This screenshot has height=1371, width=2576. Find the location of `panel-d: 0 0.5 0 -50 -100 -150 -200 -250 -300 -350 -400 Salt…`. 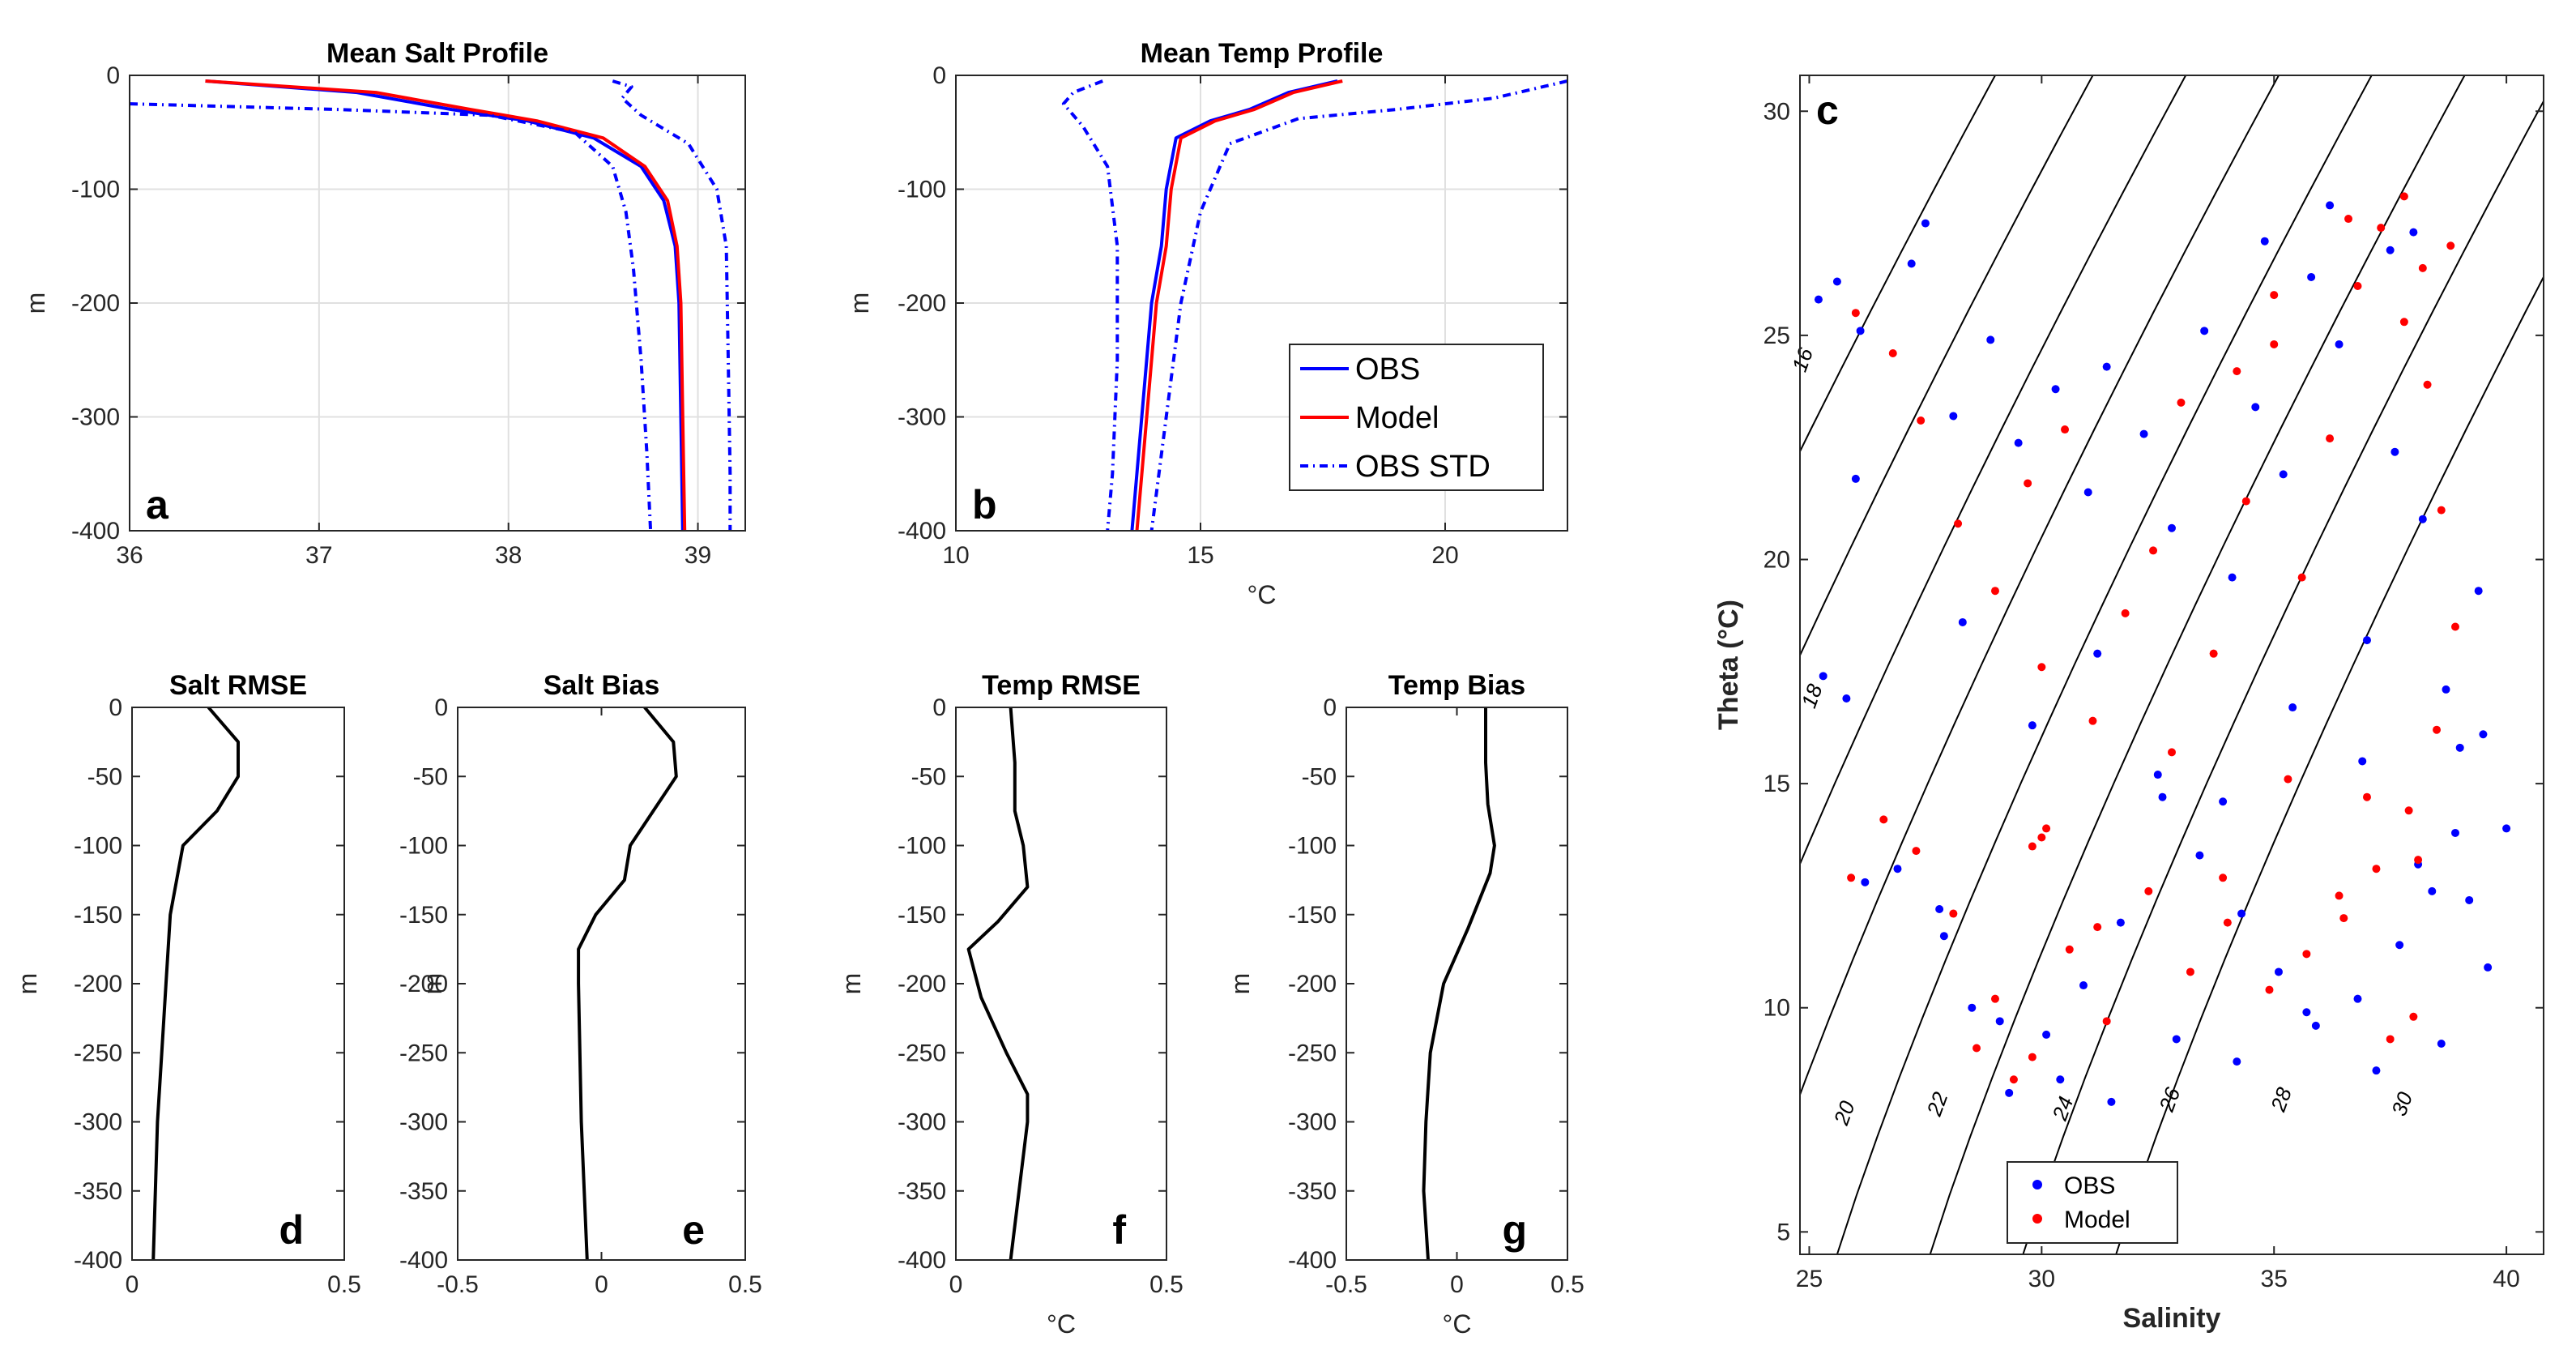

panel-d: 0 0.5 0 -50 -100 -150 -200 -250 -300 -350 -400 Salt… is located at coordinates (187, 984).